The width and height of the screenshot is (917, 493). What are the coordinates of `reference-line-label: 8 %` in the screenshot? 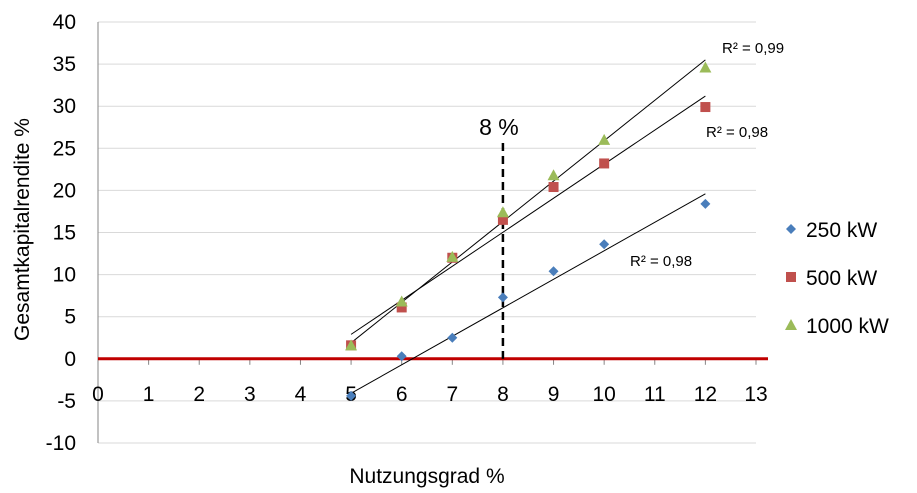 It's located at (499, 127).